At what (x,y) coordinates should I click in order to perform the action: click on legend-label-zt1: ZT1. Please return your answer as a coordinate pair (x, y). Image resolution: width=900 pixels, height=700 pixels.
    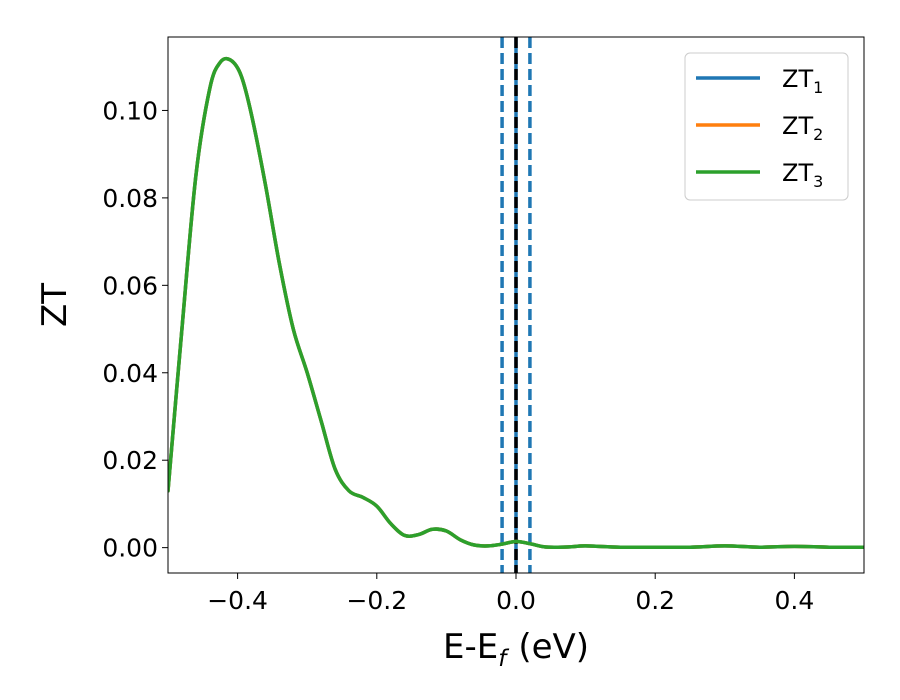
    Looking at the image, I should click on (802, 81).